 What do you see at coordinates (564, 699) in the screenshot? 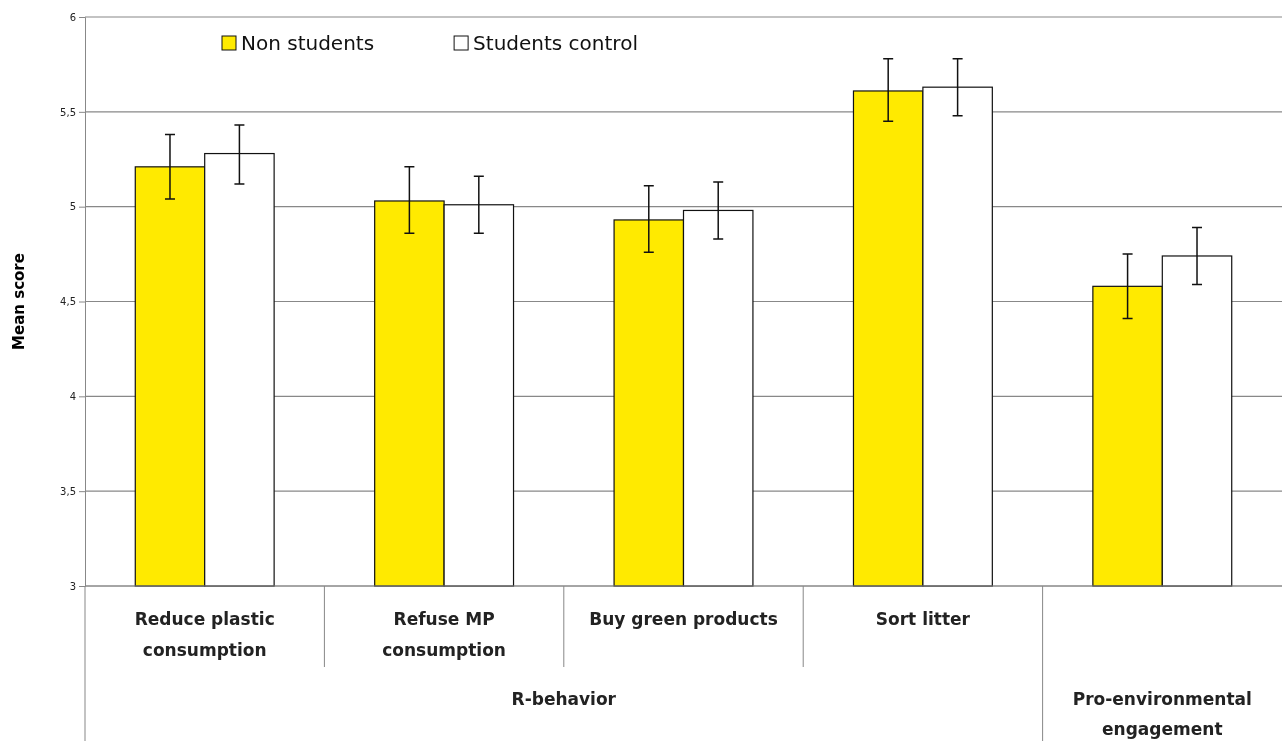
I see `text: R-behavior` at bounding box center [564, 699].